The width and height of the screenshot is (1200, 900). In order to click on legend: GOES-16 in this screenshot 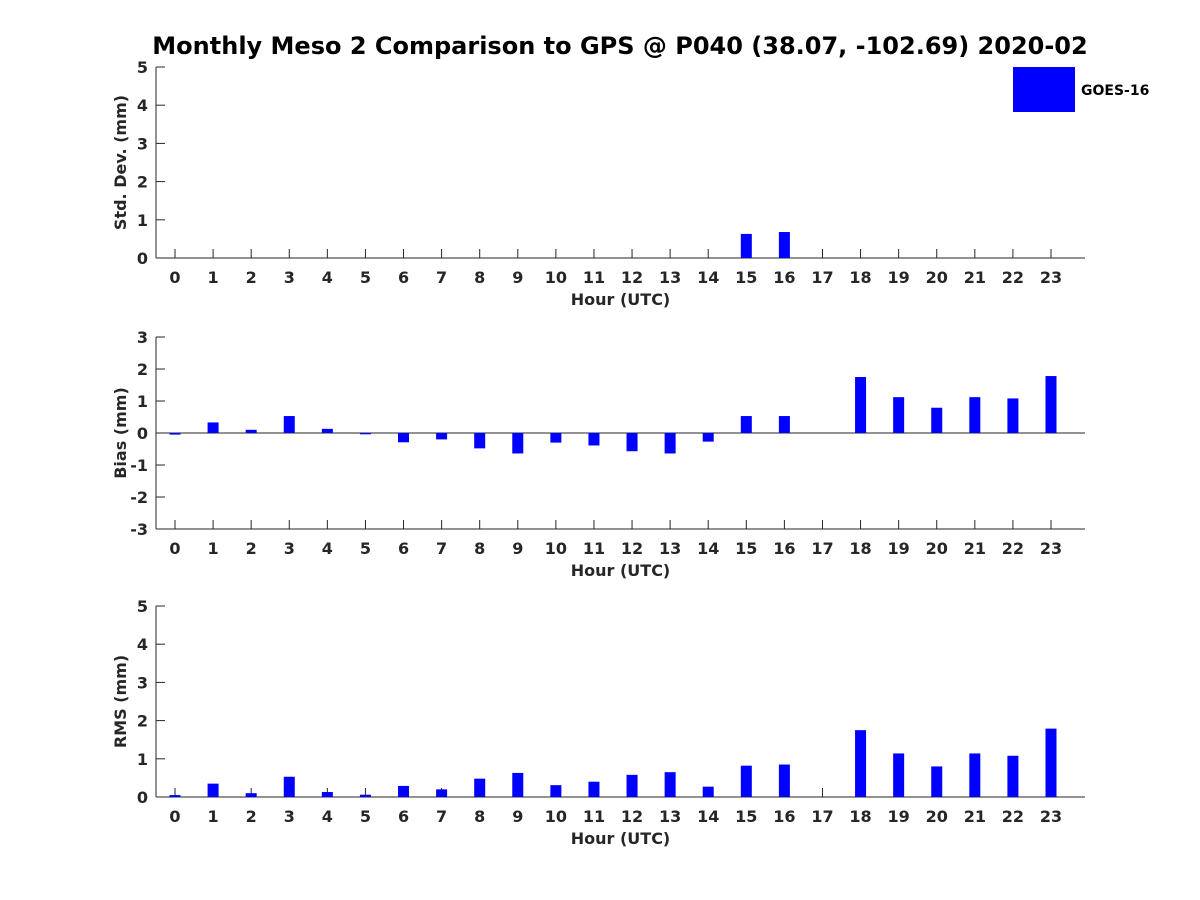, I will do `click(1081, 89)`.